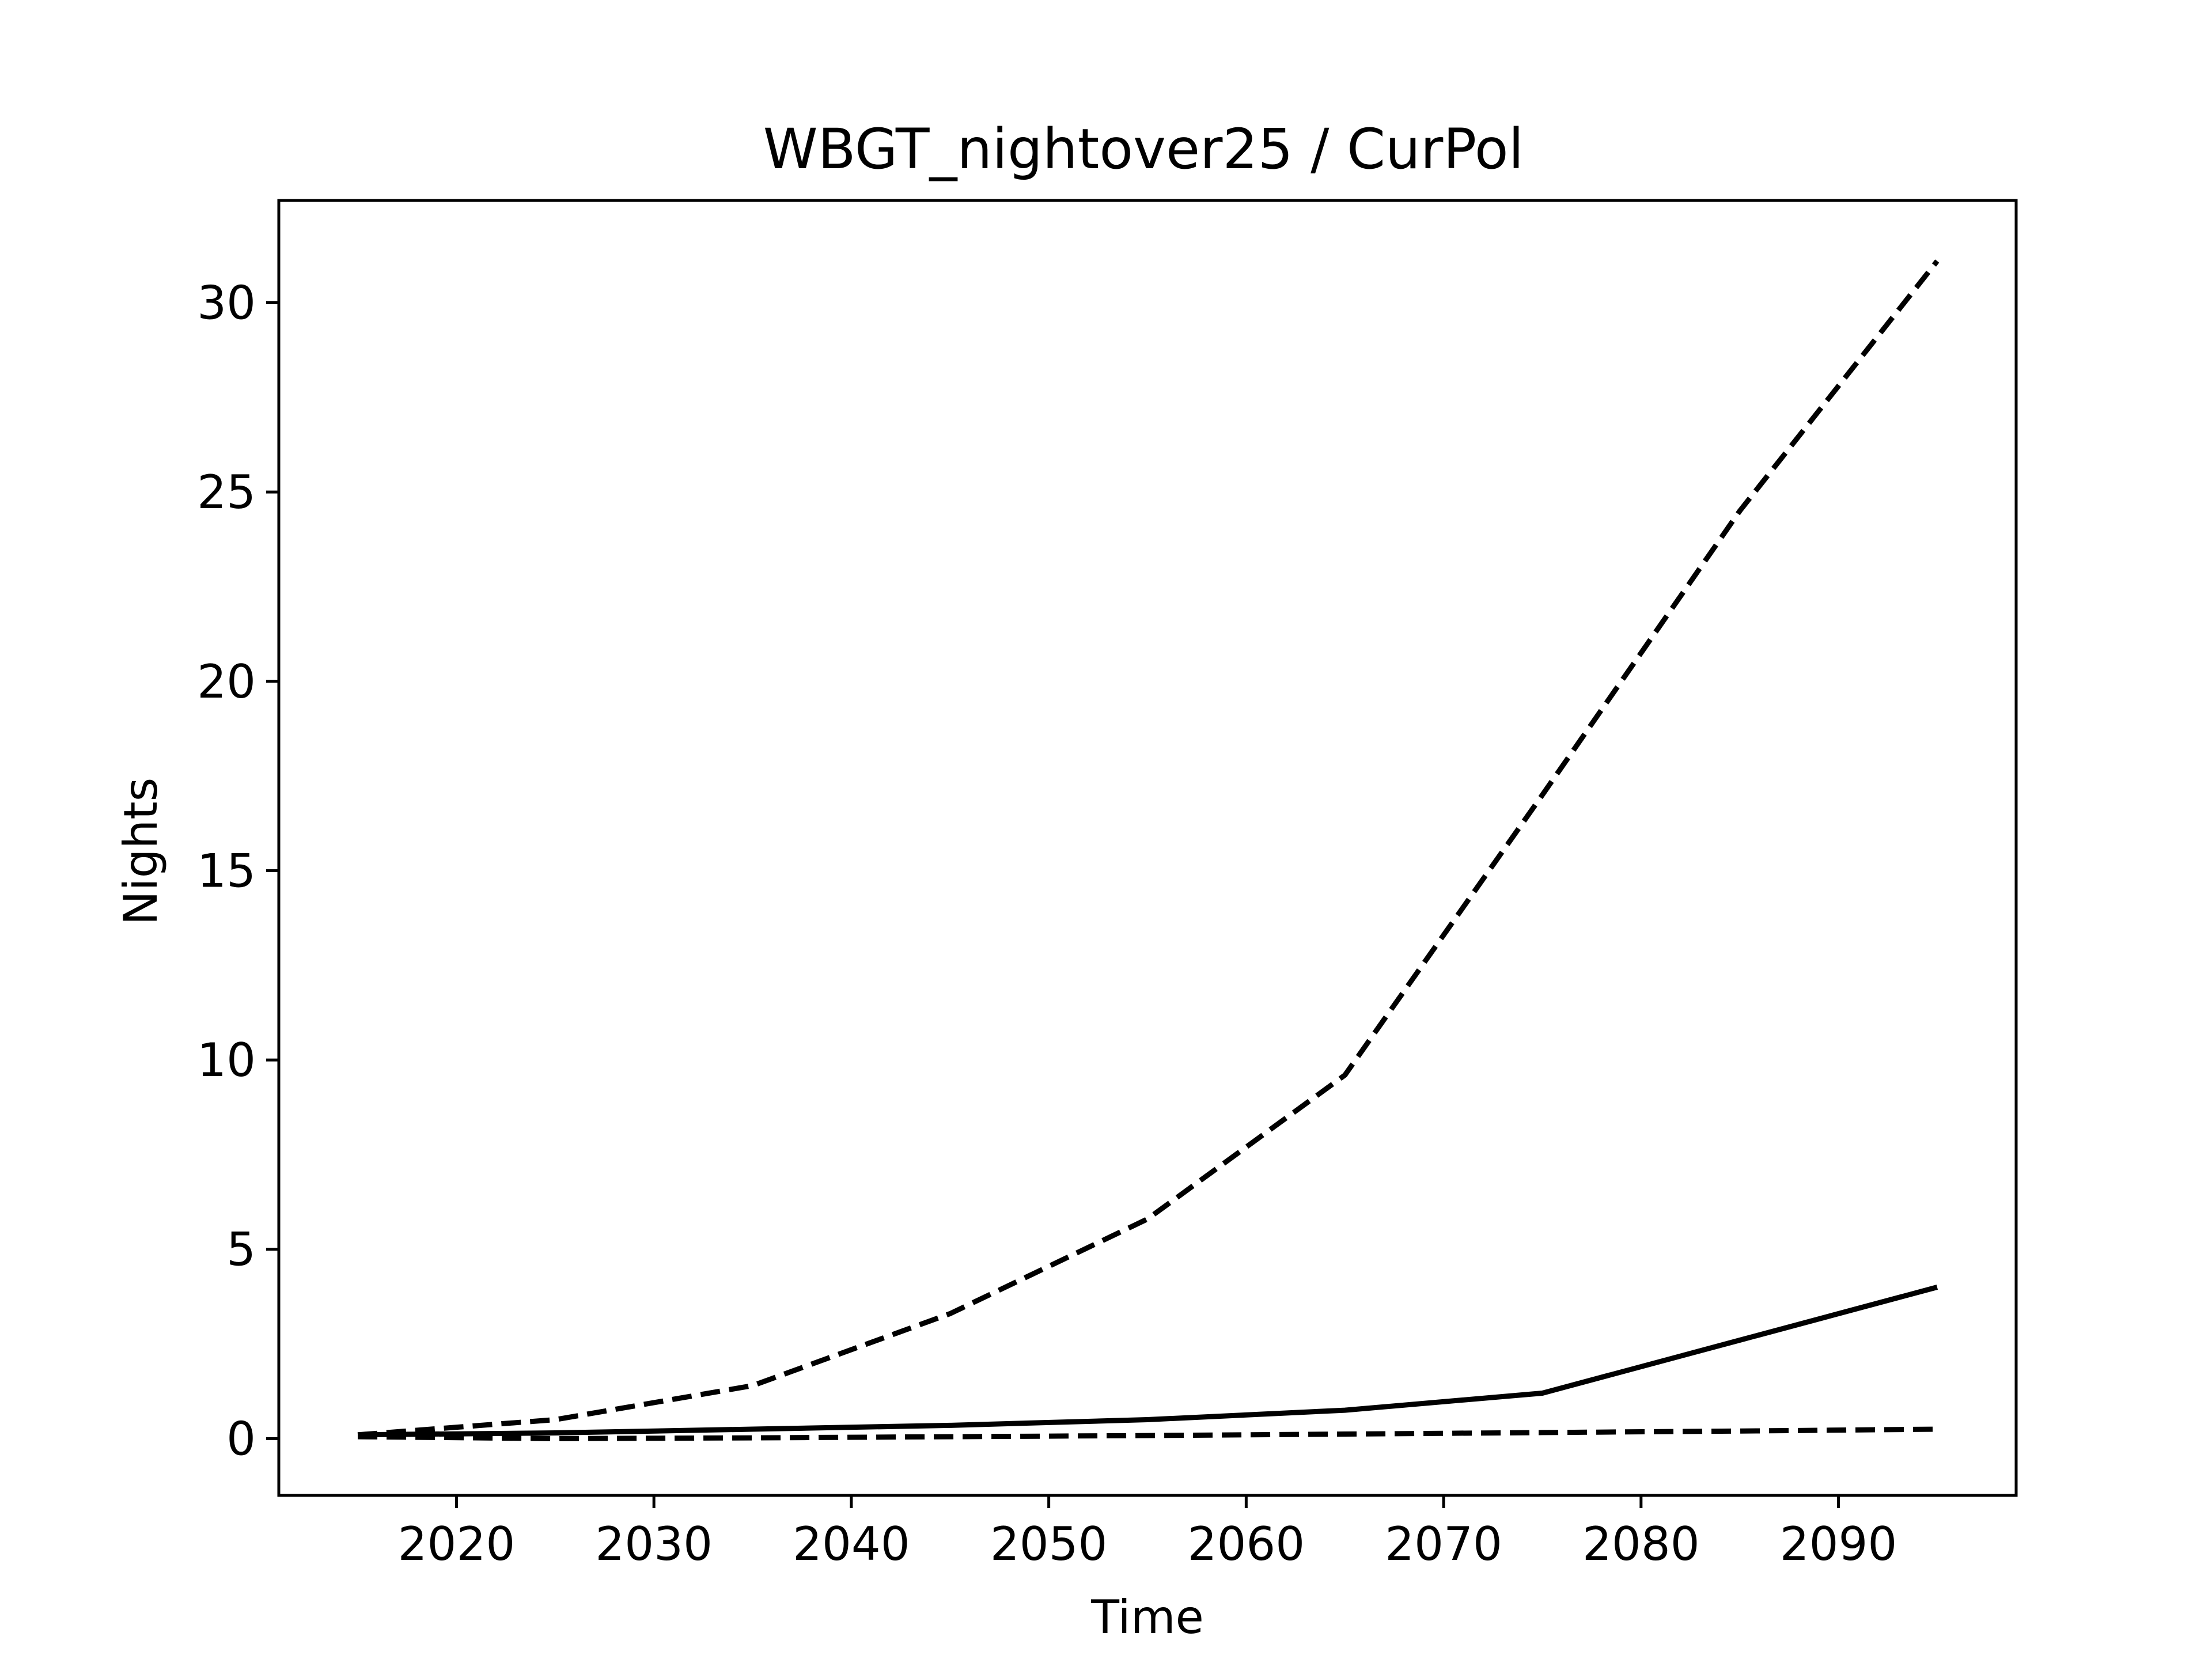  Describe the element at coordinates (851, 1544) in the screenshot. I see `x-tick-label: 2040` at that location.